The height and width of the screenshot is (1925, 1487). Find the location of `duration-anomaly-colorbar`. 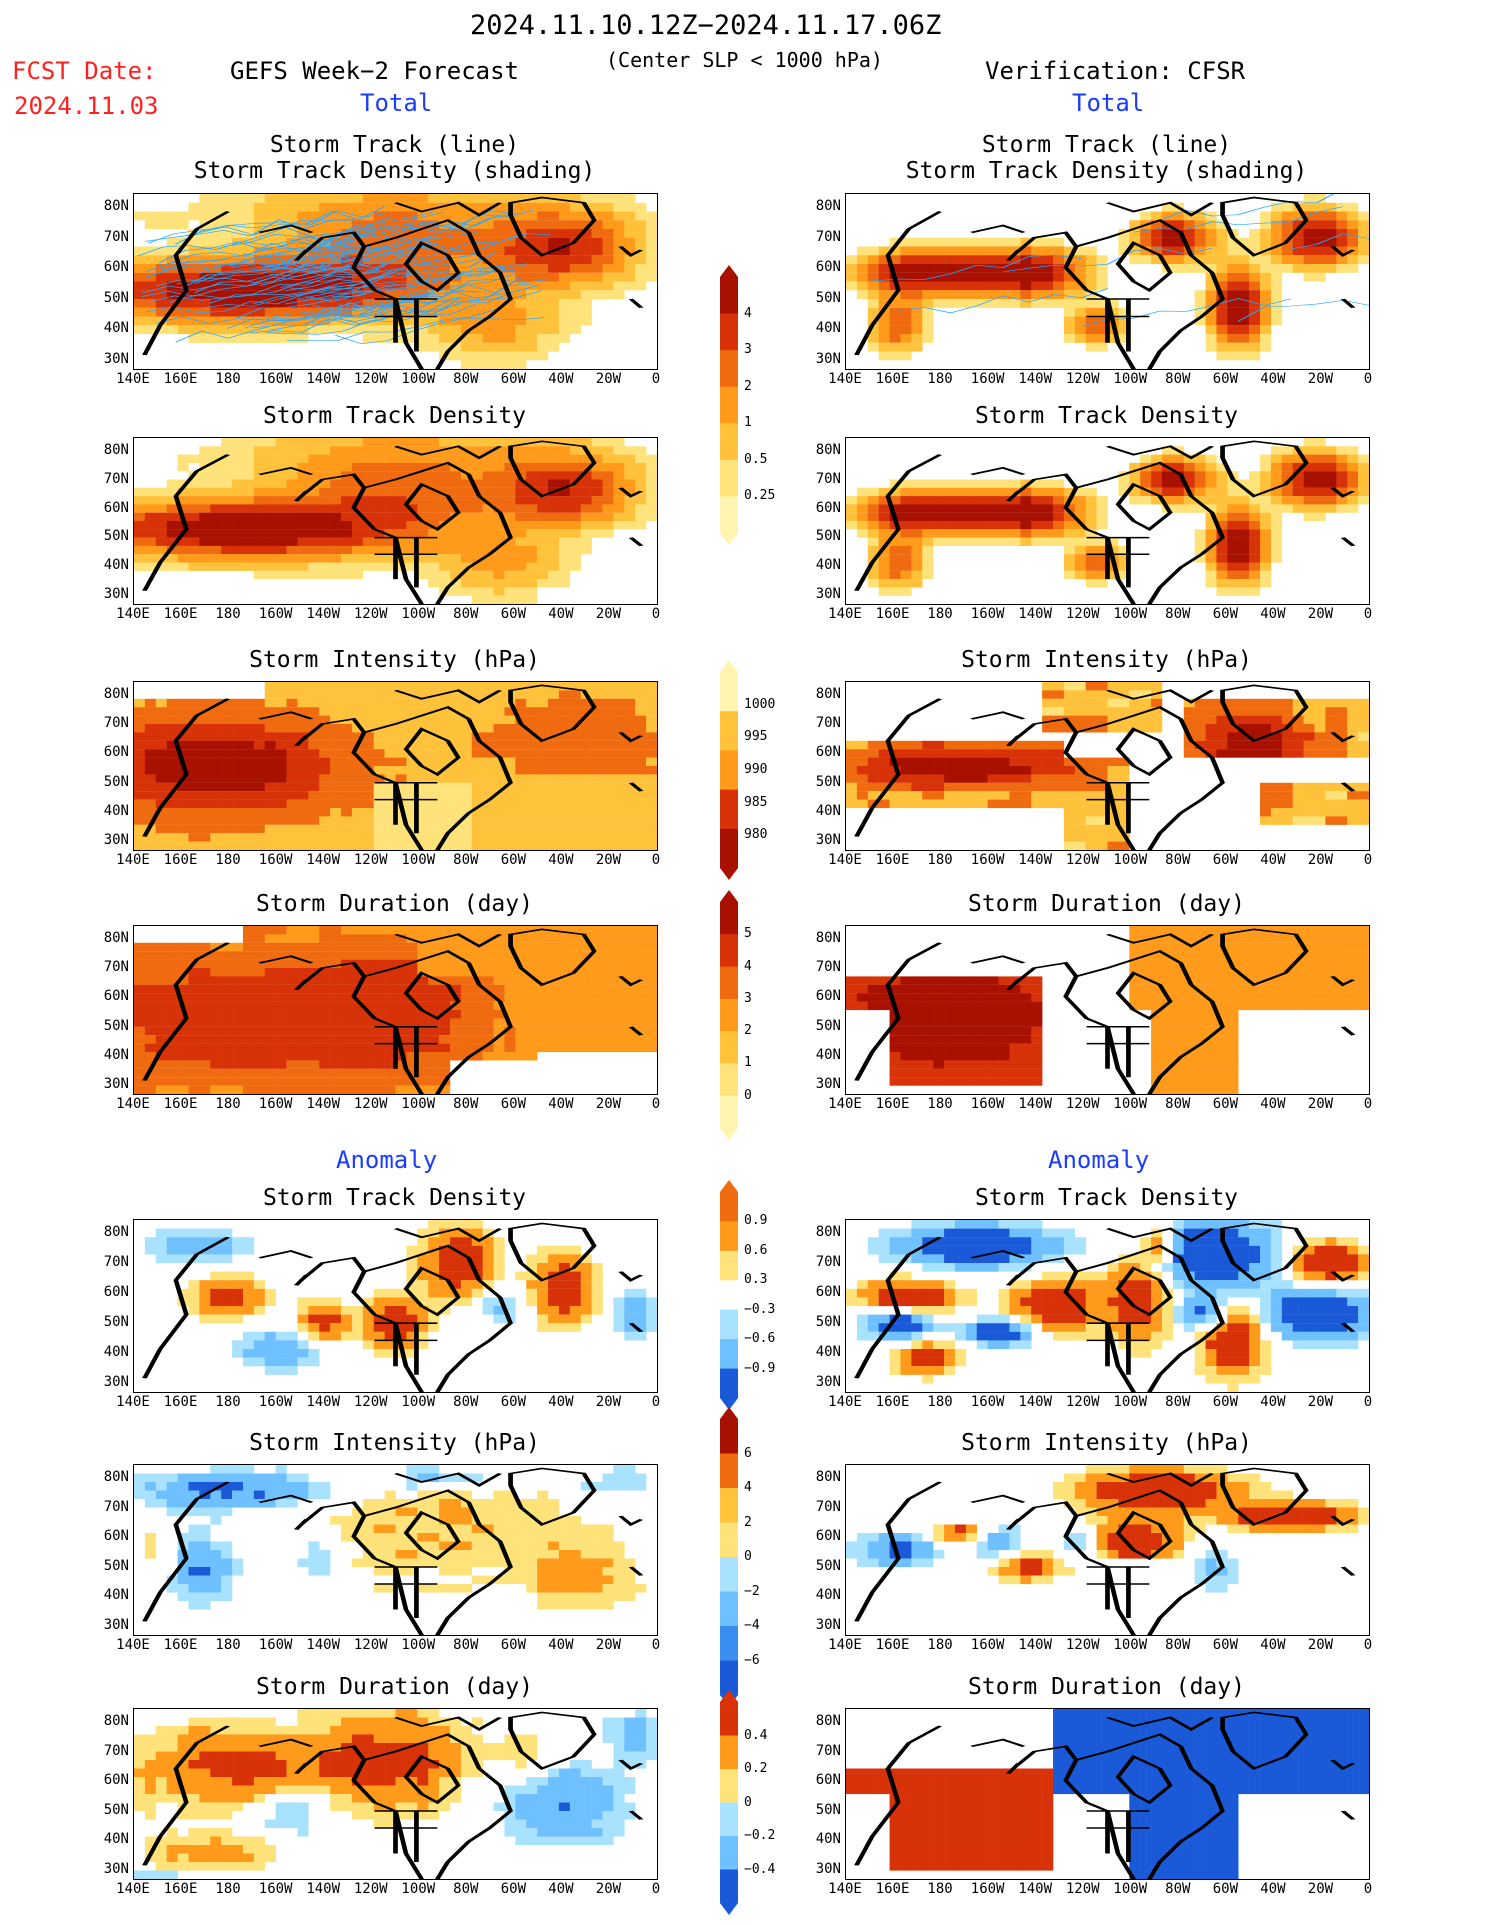

duration-anomaly-colorbar is located at coordinates (729, 1802).